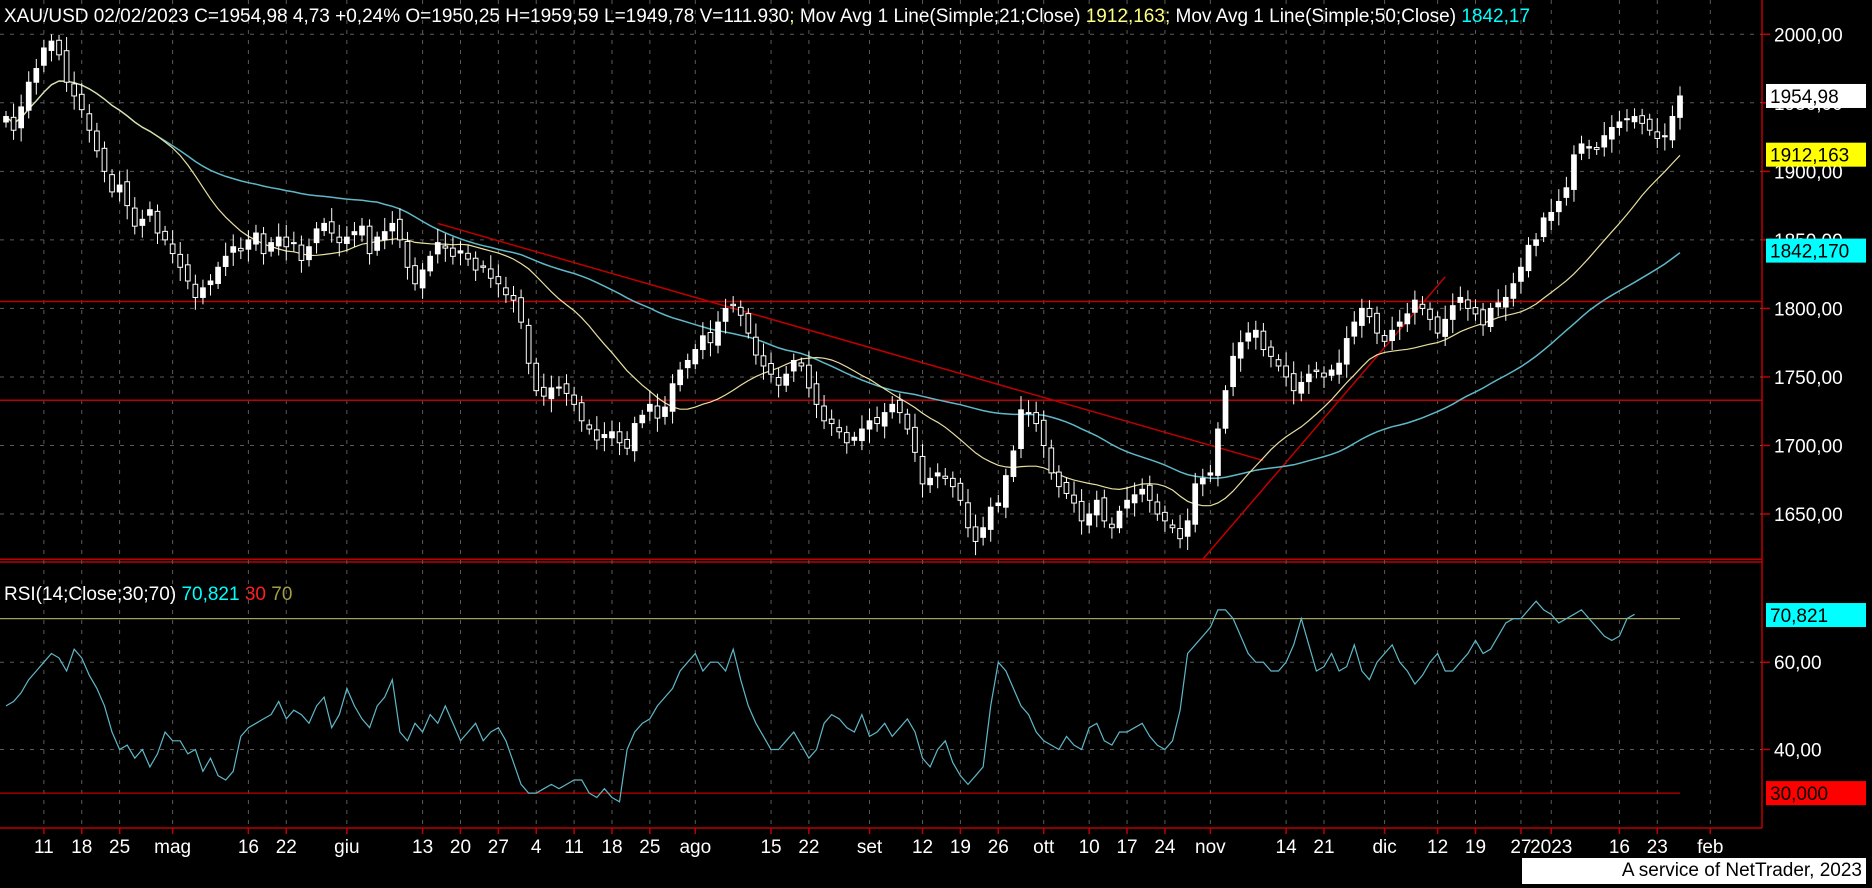  What do you see at coordinates (1808, 446) in the screenshot?
I see `price-tick-label: 1700,00` at bounding box center [1808, 446].